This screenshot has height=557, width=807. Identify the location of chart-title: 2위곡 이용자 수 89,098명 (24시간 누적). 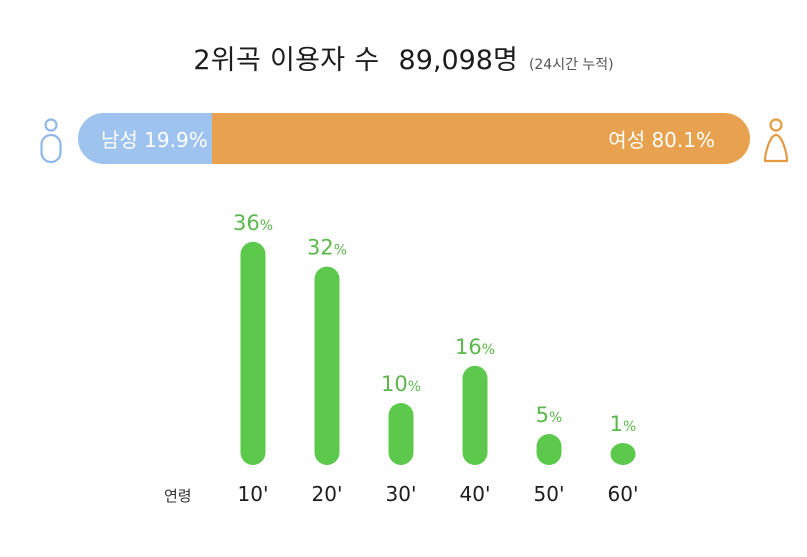
(403, 57).